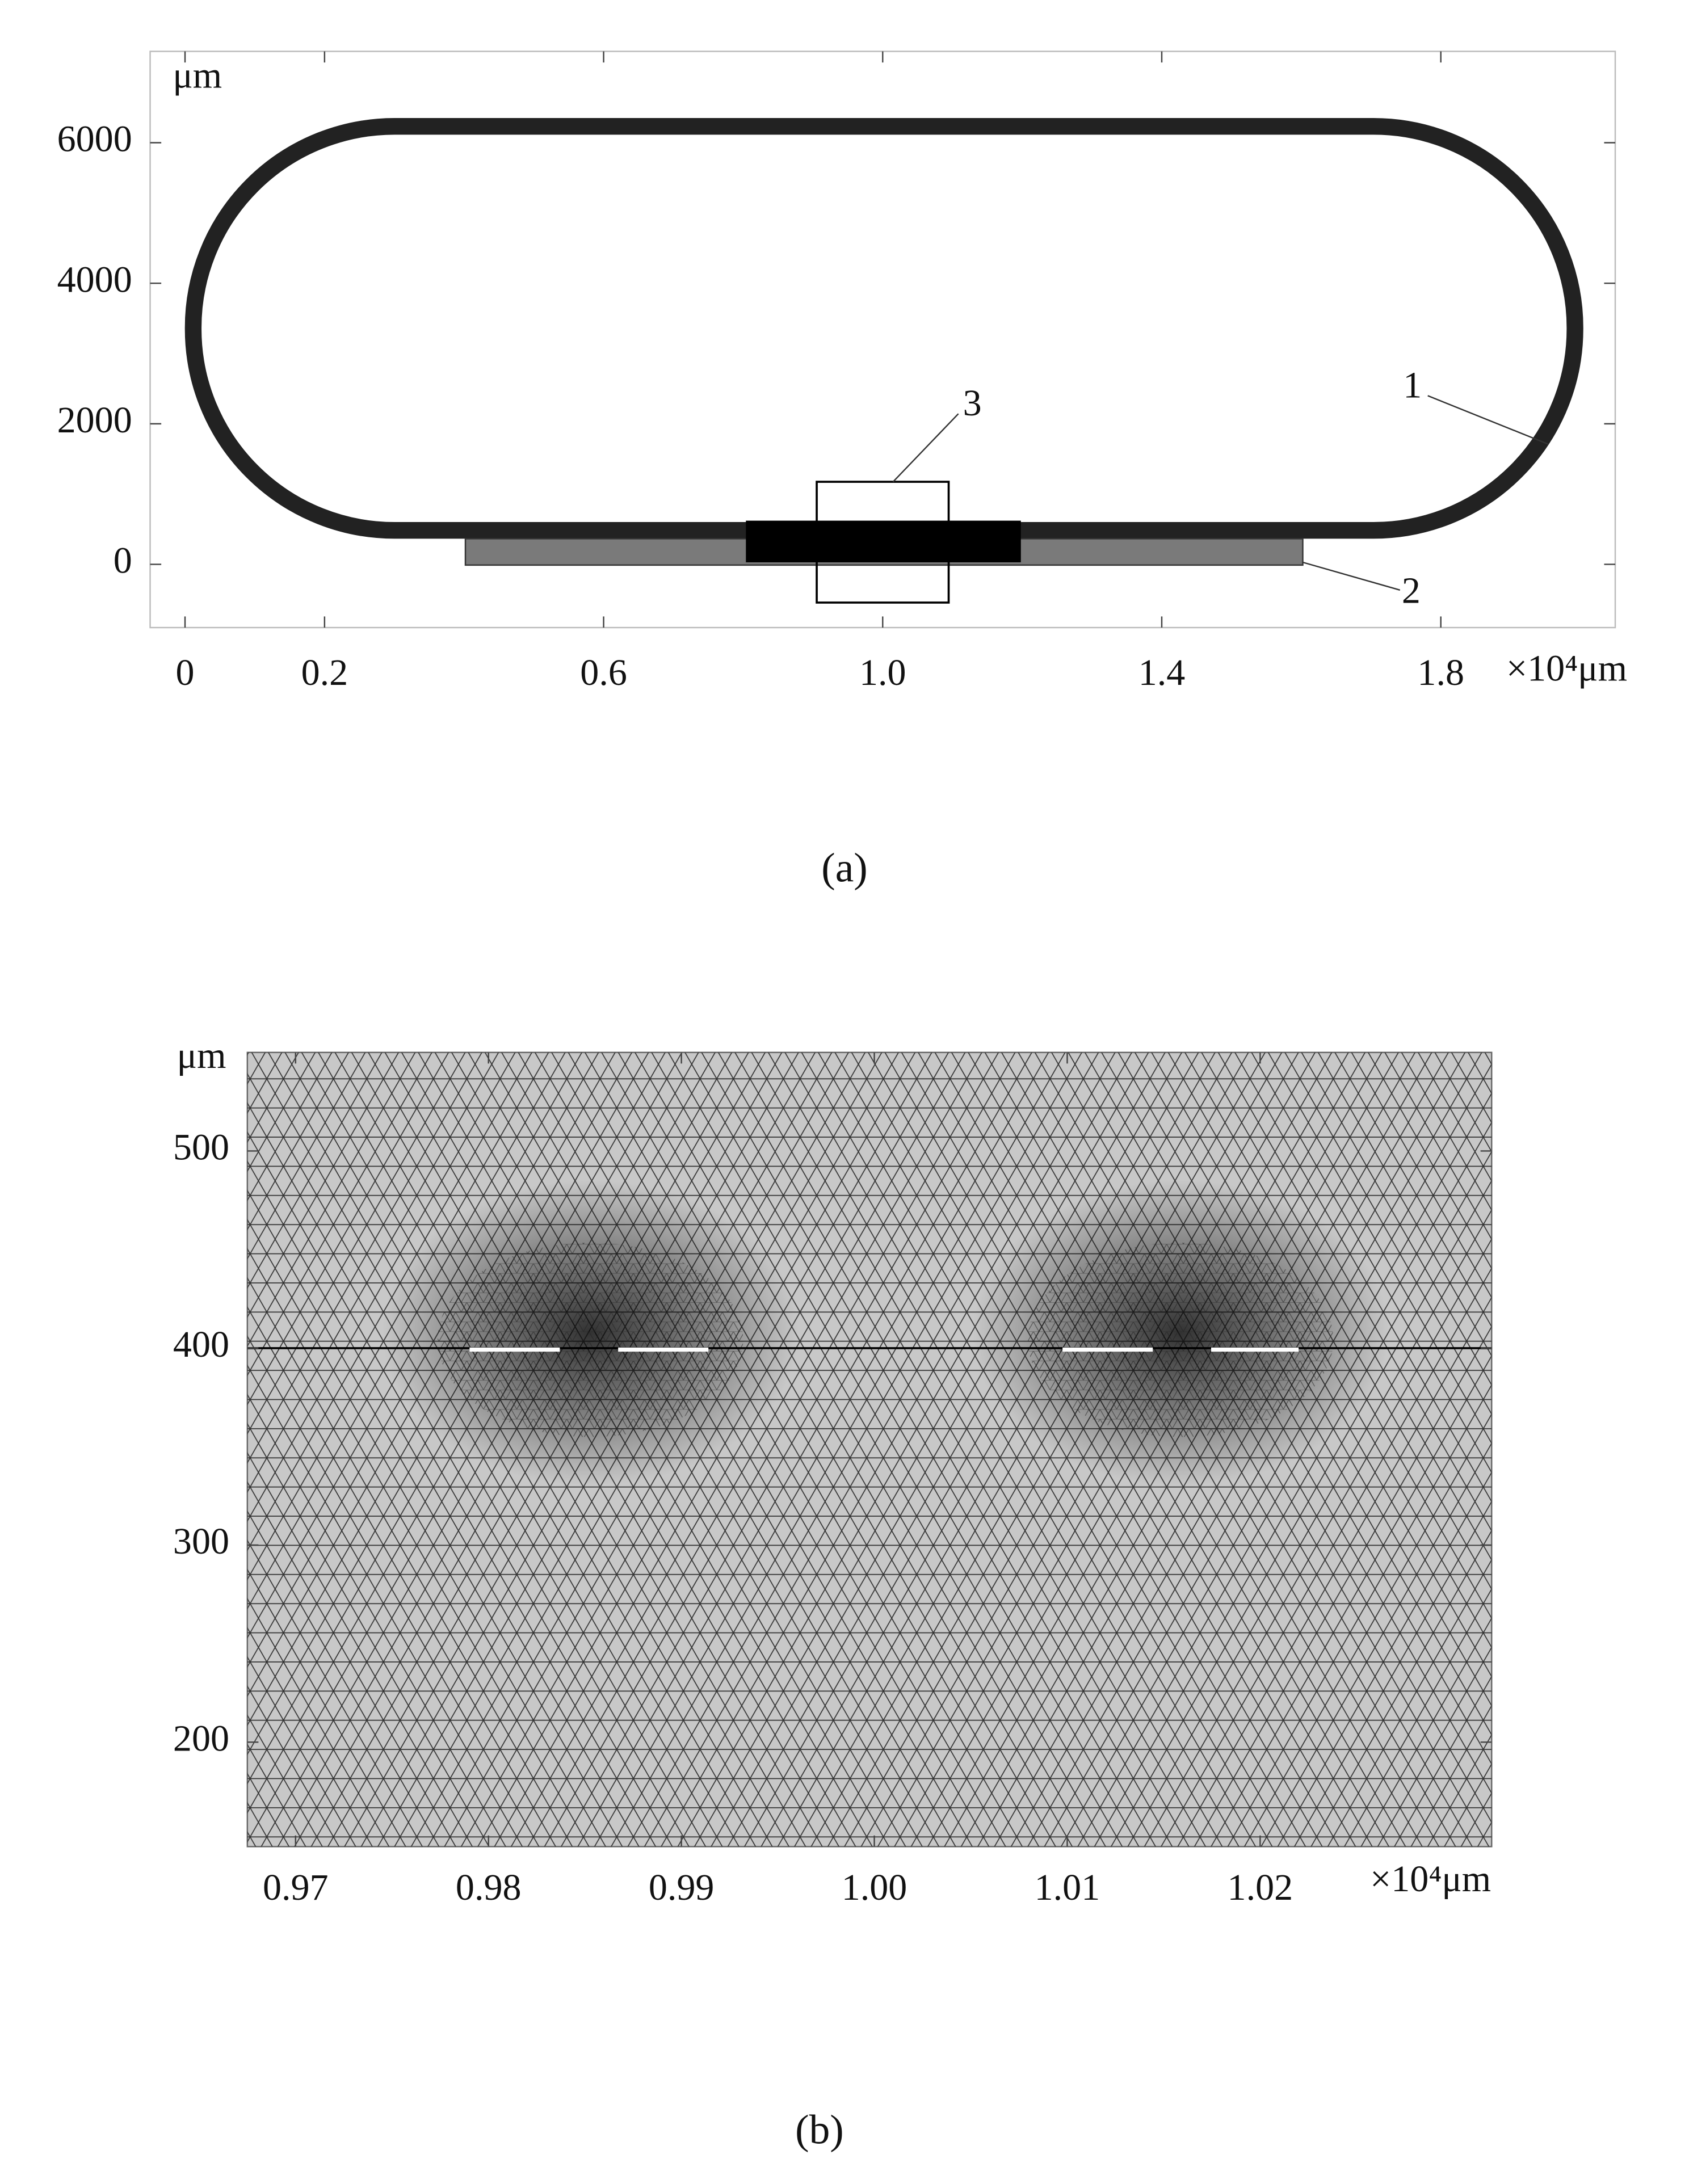 The height and width of the screenshot is (2184, 1689). What do you see at coordinates (682, 1888) in the screenshot?
I see `x-tick-label: 0.99` at bounding box center [682, 1888].